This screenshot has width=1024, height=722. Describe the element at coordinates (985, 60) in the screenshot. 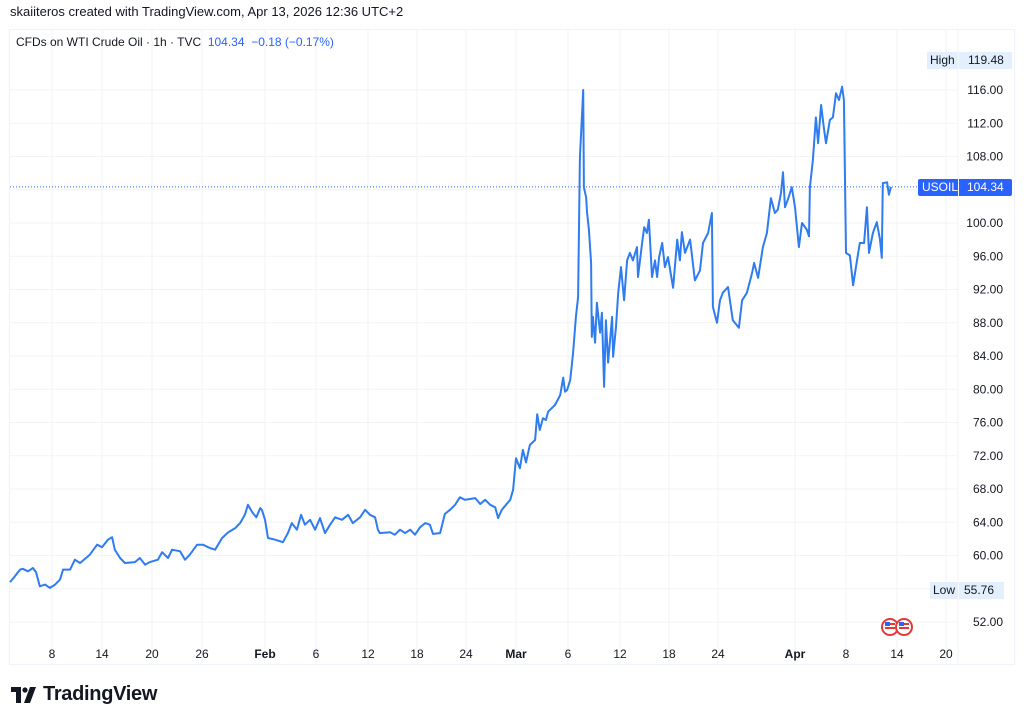

I see `high-value: 119.48` at that location.